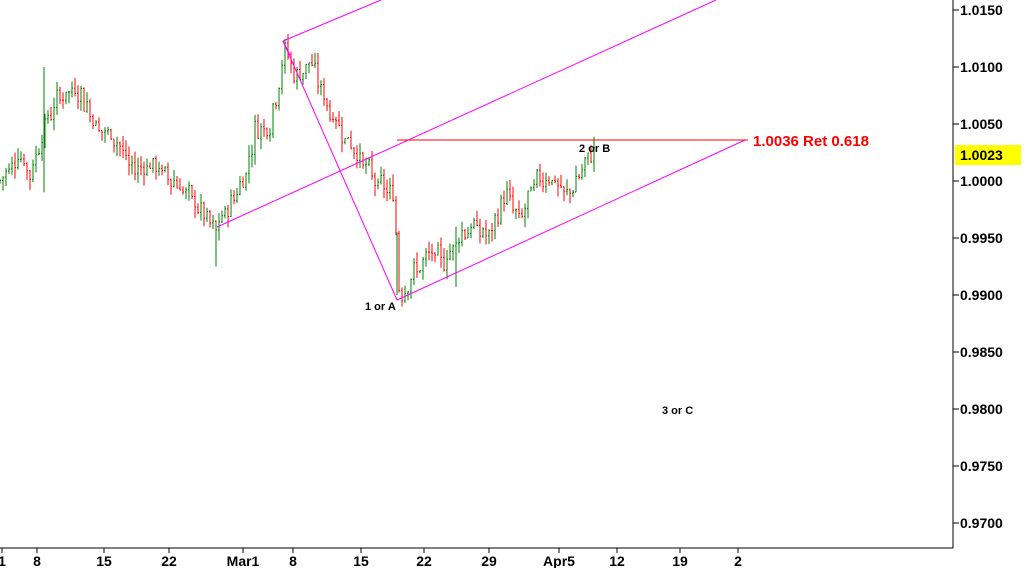  I want to click on y-tick-label: 0.9700, so click(981, 523).